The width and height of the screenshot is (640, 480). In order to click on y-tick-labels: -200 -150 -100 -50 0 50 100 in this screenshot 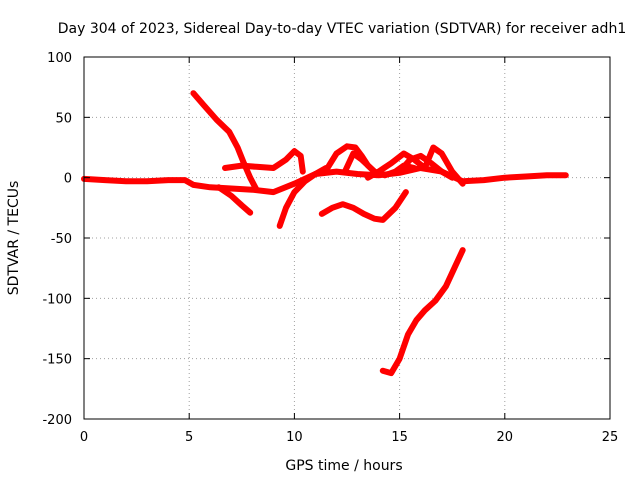, I will do `click(57, 239)`.